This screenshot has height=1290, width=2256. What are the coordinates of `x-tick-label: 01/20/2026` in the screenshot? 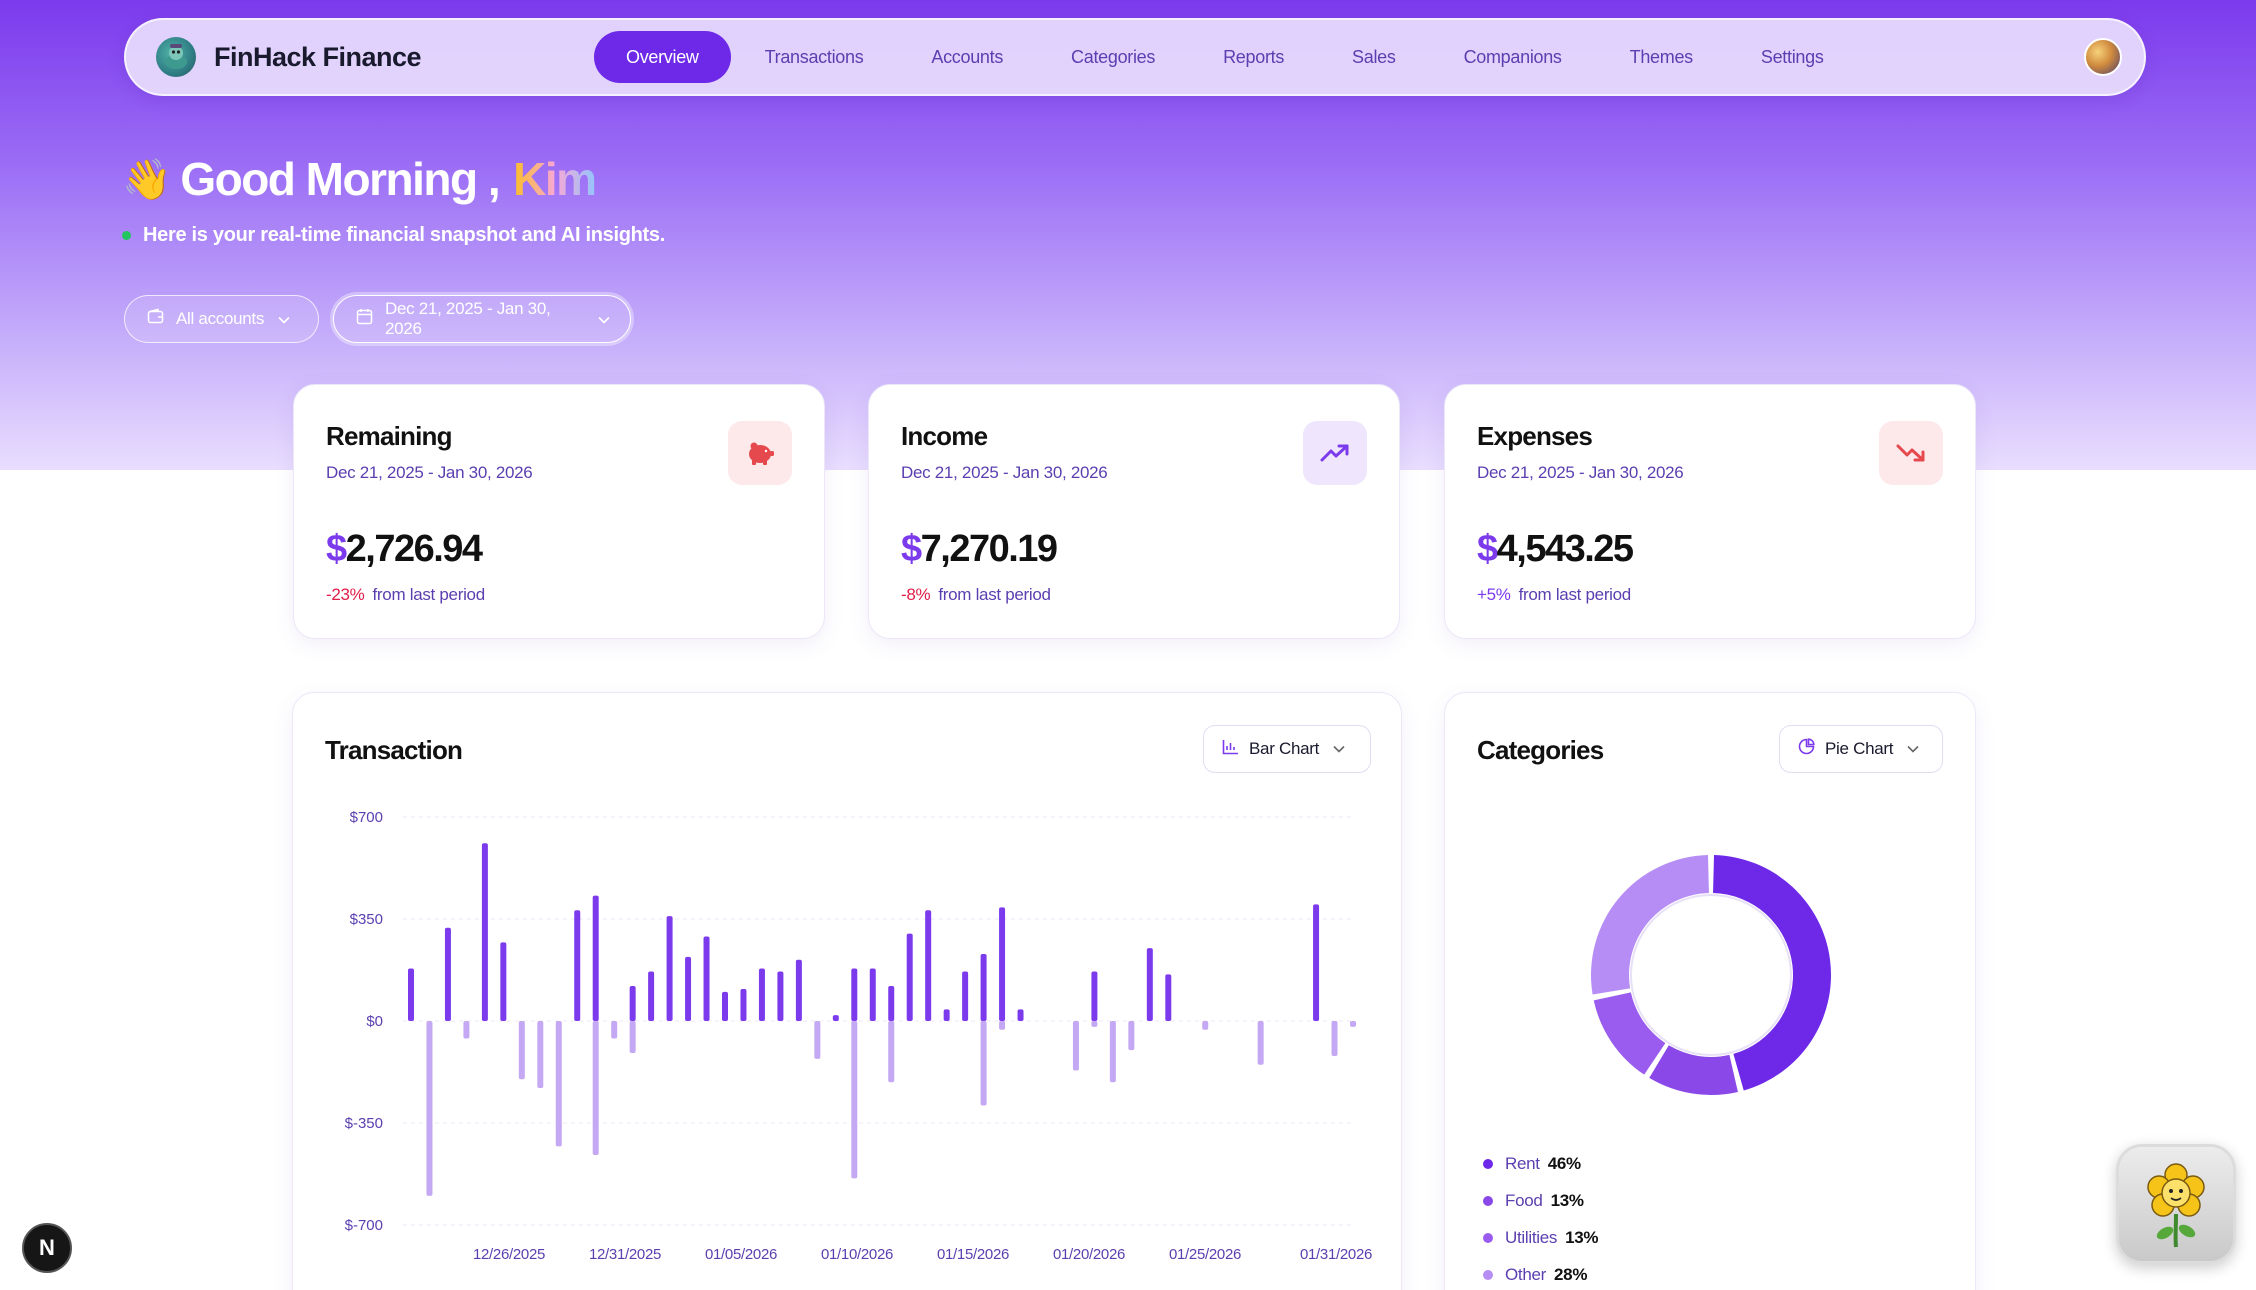 It's located at (1089, 1254).